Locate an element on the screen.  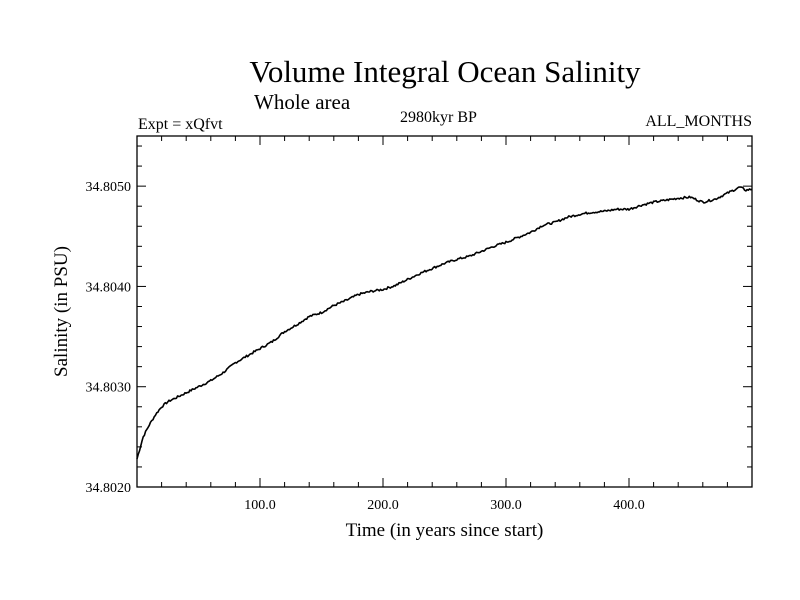
x-tick-label: 300.0 is located at coordinates (506, 505).